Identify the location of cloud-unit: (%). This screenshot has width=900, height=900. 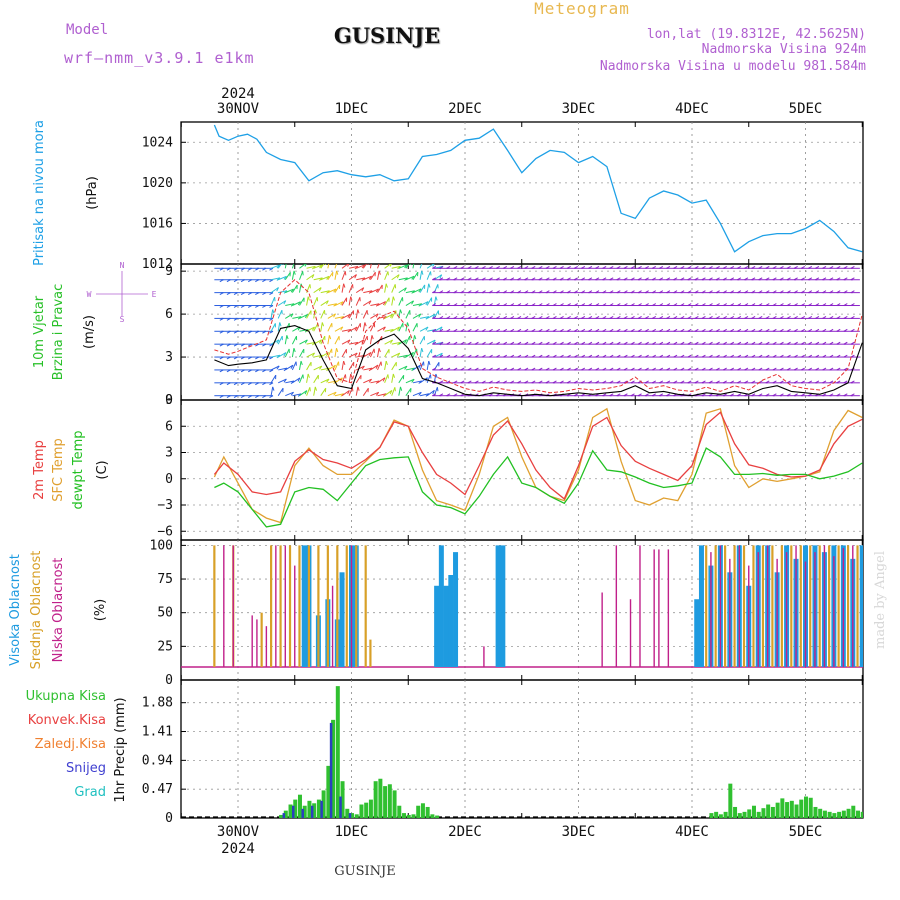
(100, 610).